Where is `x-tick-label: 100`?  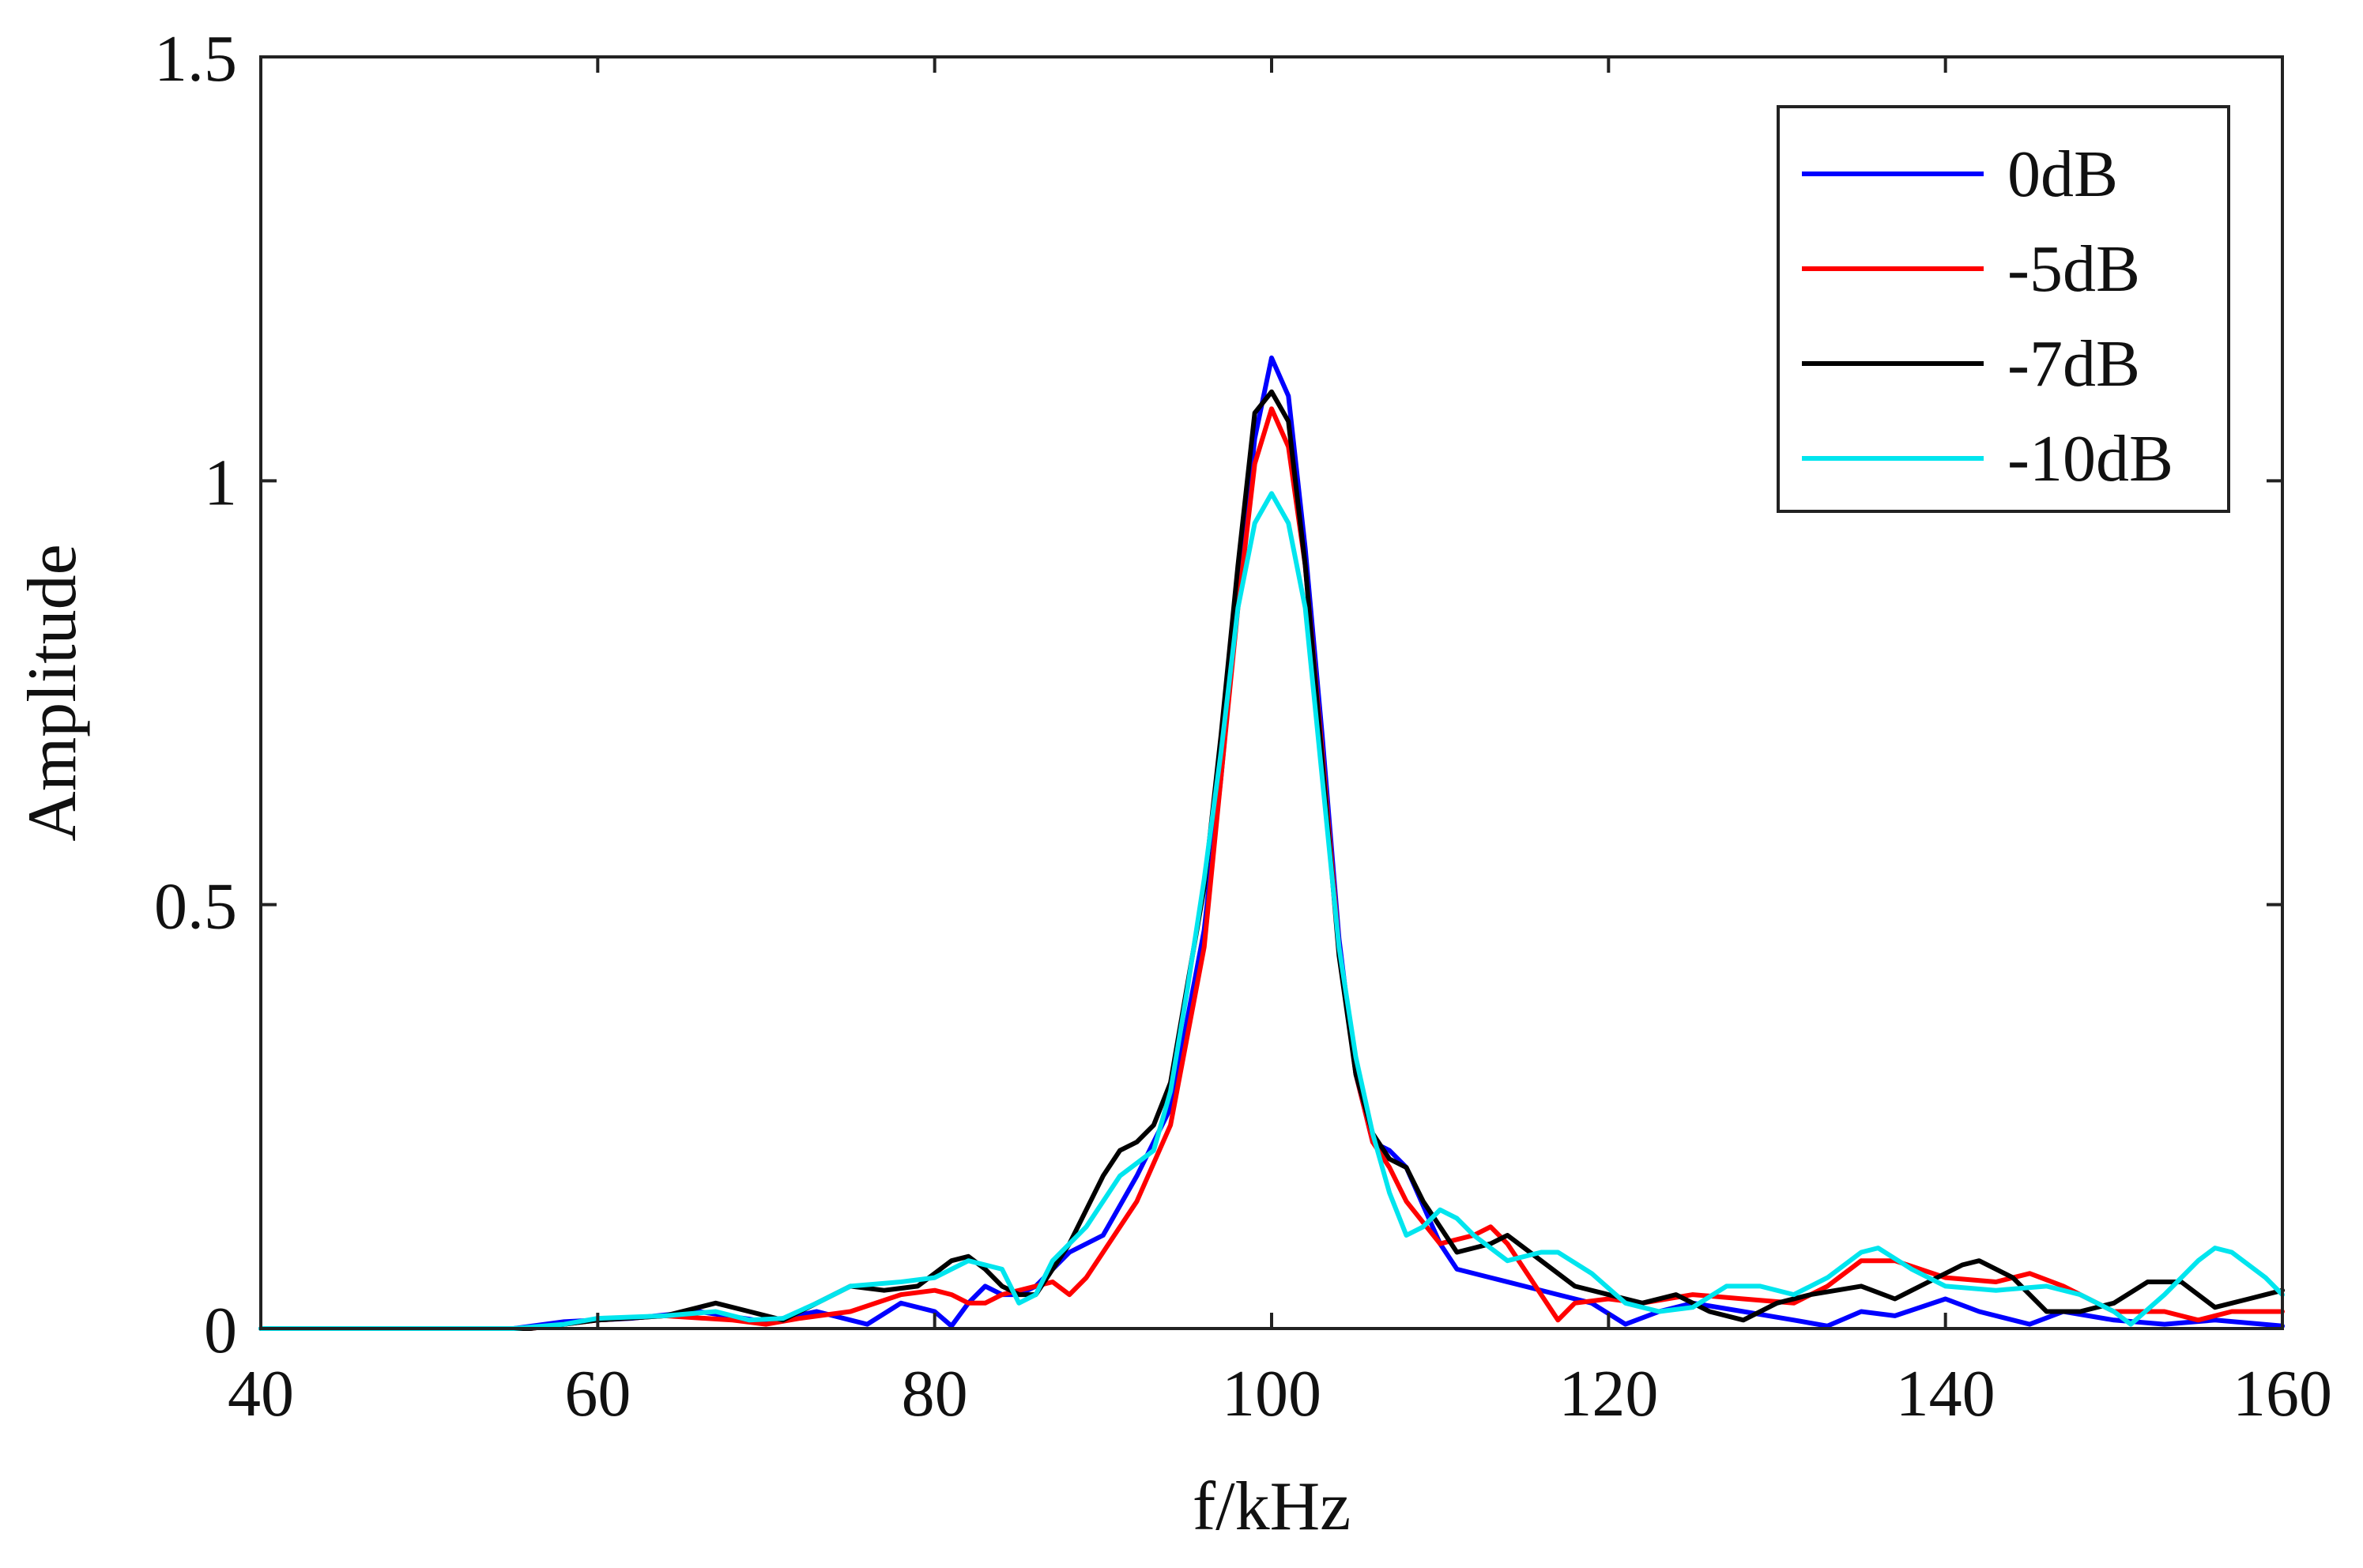
x-tick-label: 100 is located at coordinates (1271, 1393).